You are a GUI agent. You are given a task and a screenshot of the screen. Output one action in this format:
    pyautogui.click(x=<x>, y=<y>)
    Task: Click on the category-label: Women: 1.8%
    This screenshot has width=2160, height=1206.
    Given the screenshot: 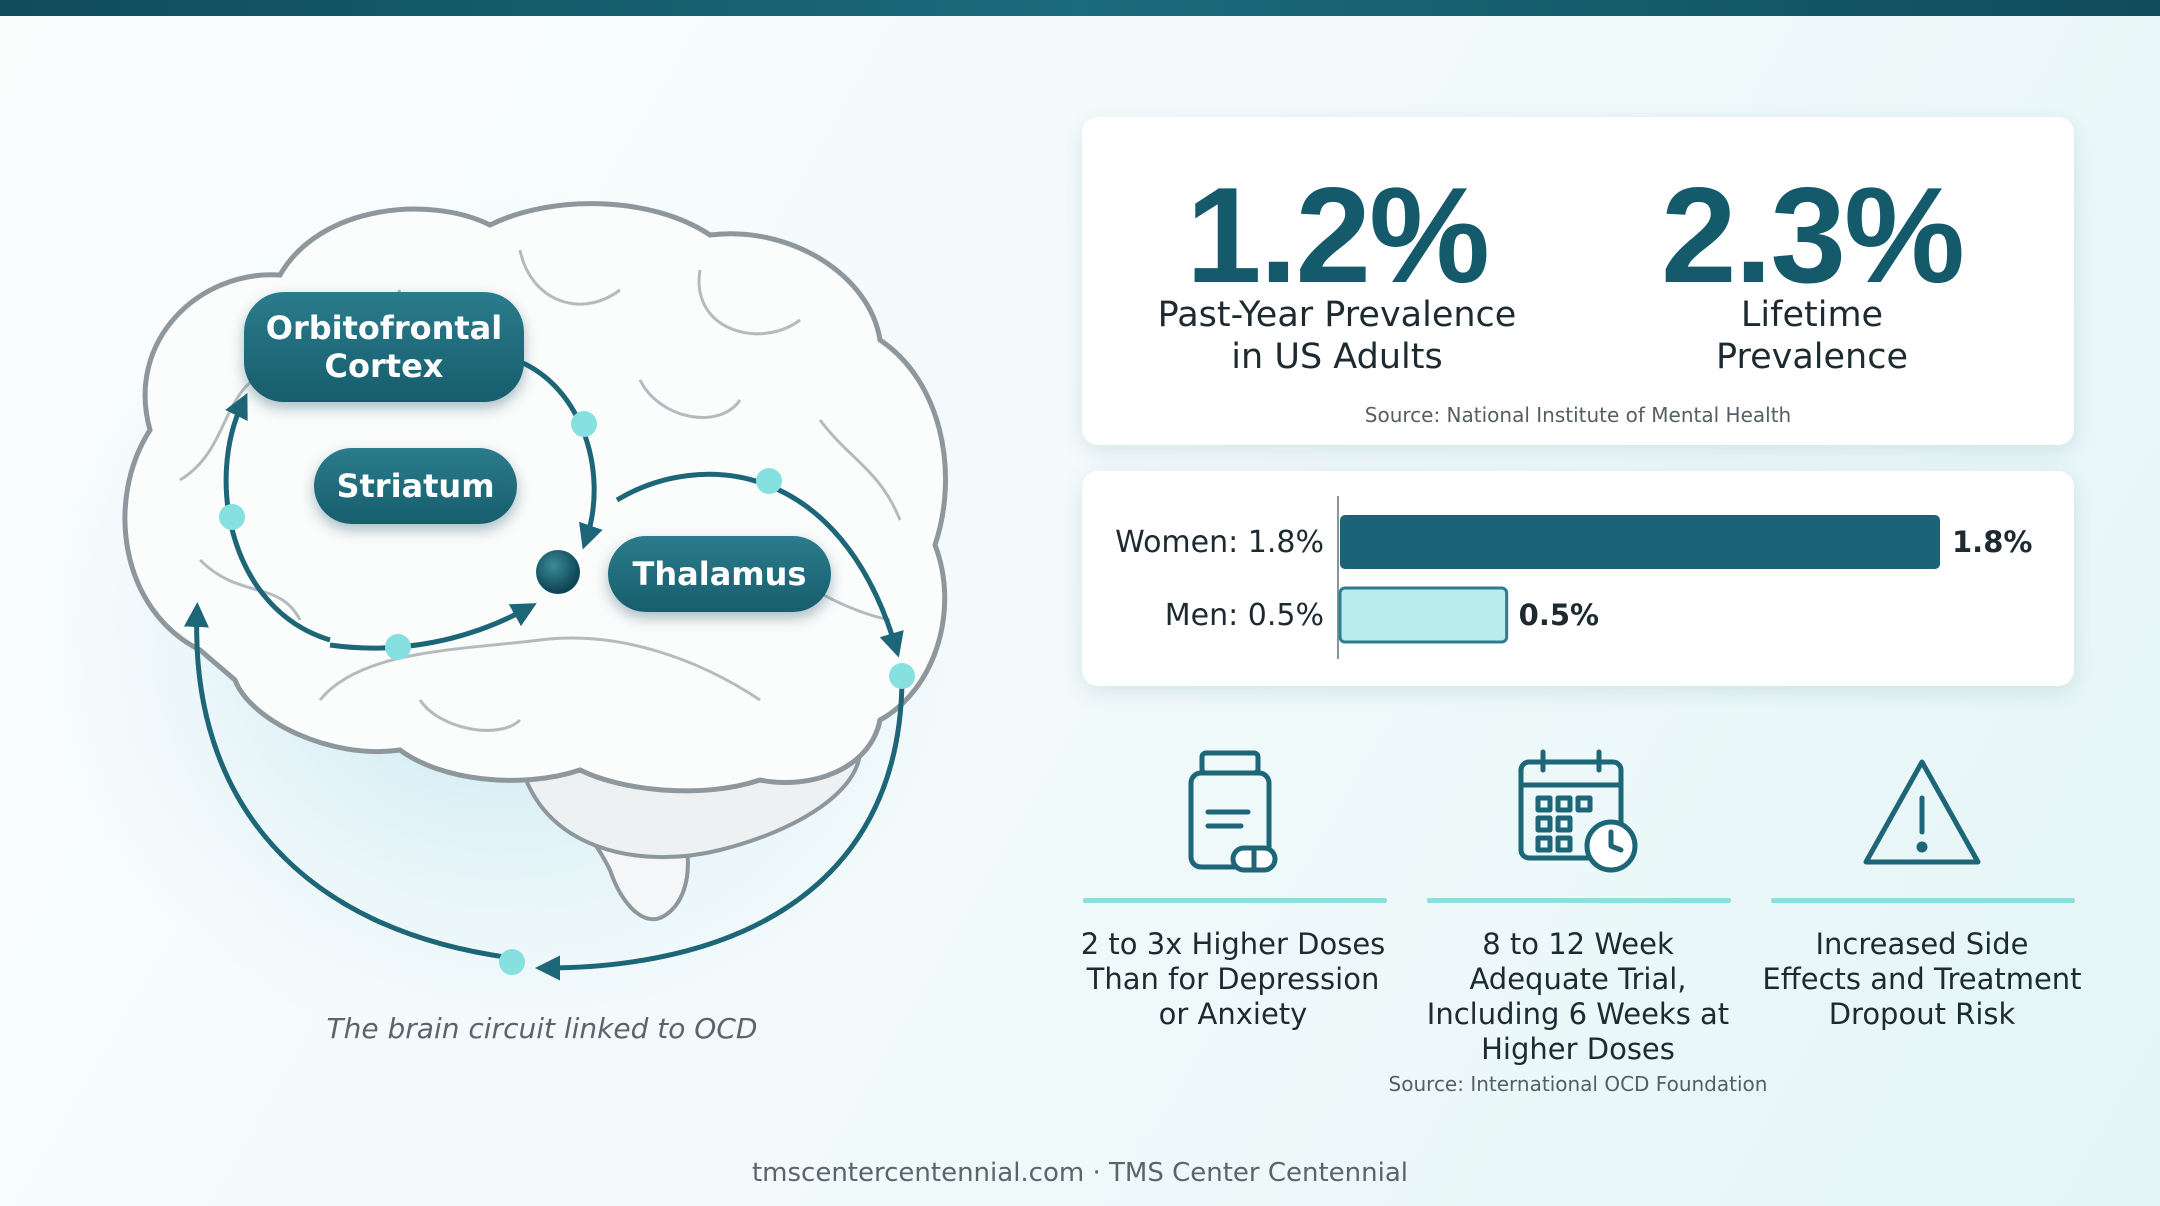 What is the action you would take?
    pyautogui.click(x=1219, y=542)
    